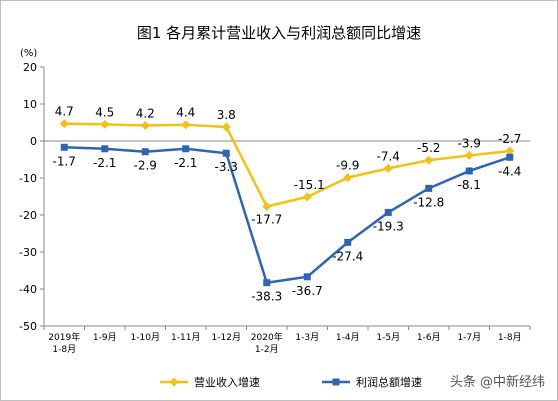 The image size is (558, 401). What do you see at coordinates (226, 115) in the screenshot?
I see `data-label-revenue: 3.8` at bounding box center [226, 115].